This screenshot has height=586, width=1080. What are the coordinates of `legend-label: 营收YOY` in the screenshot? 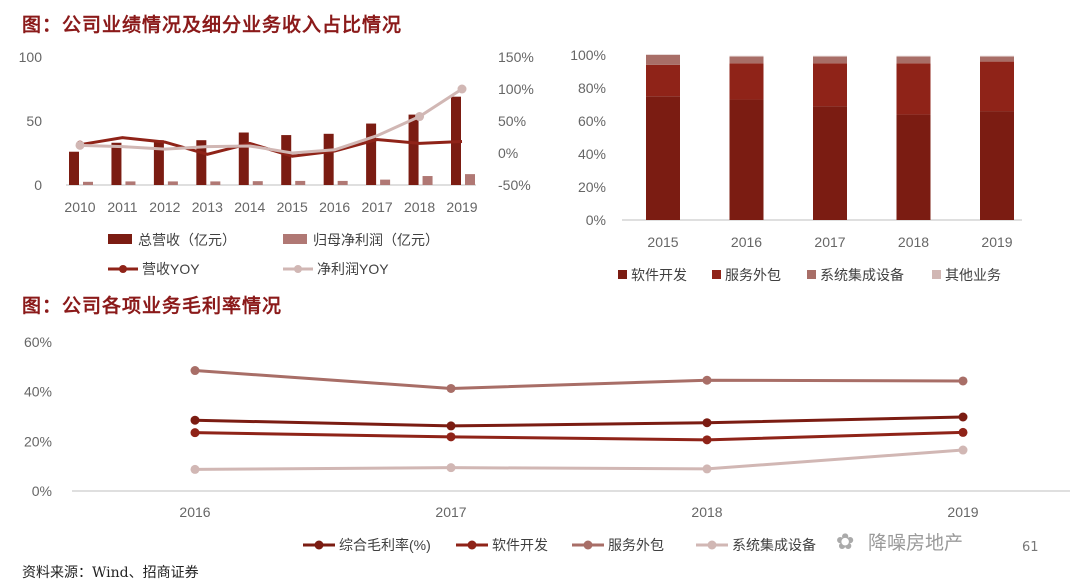 It's located at (171, 269).